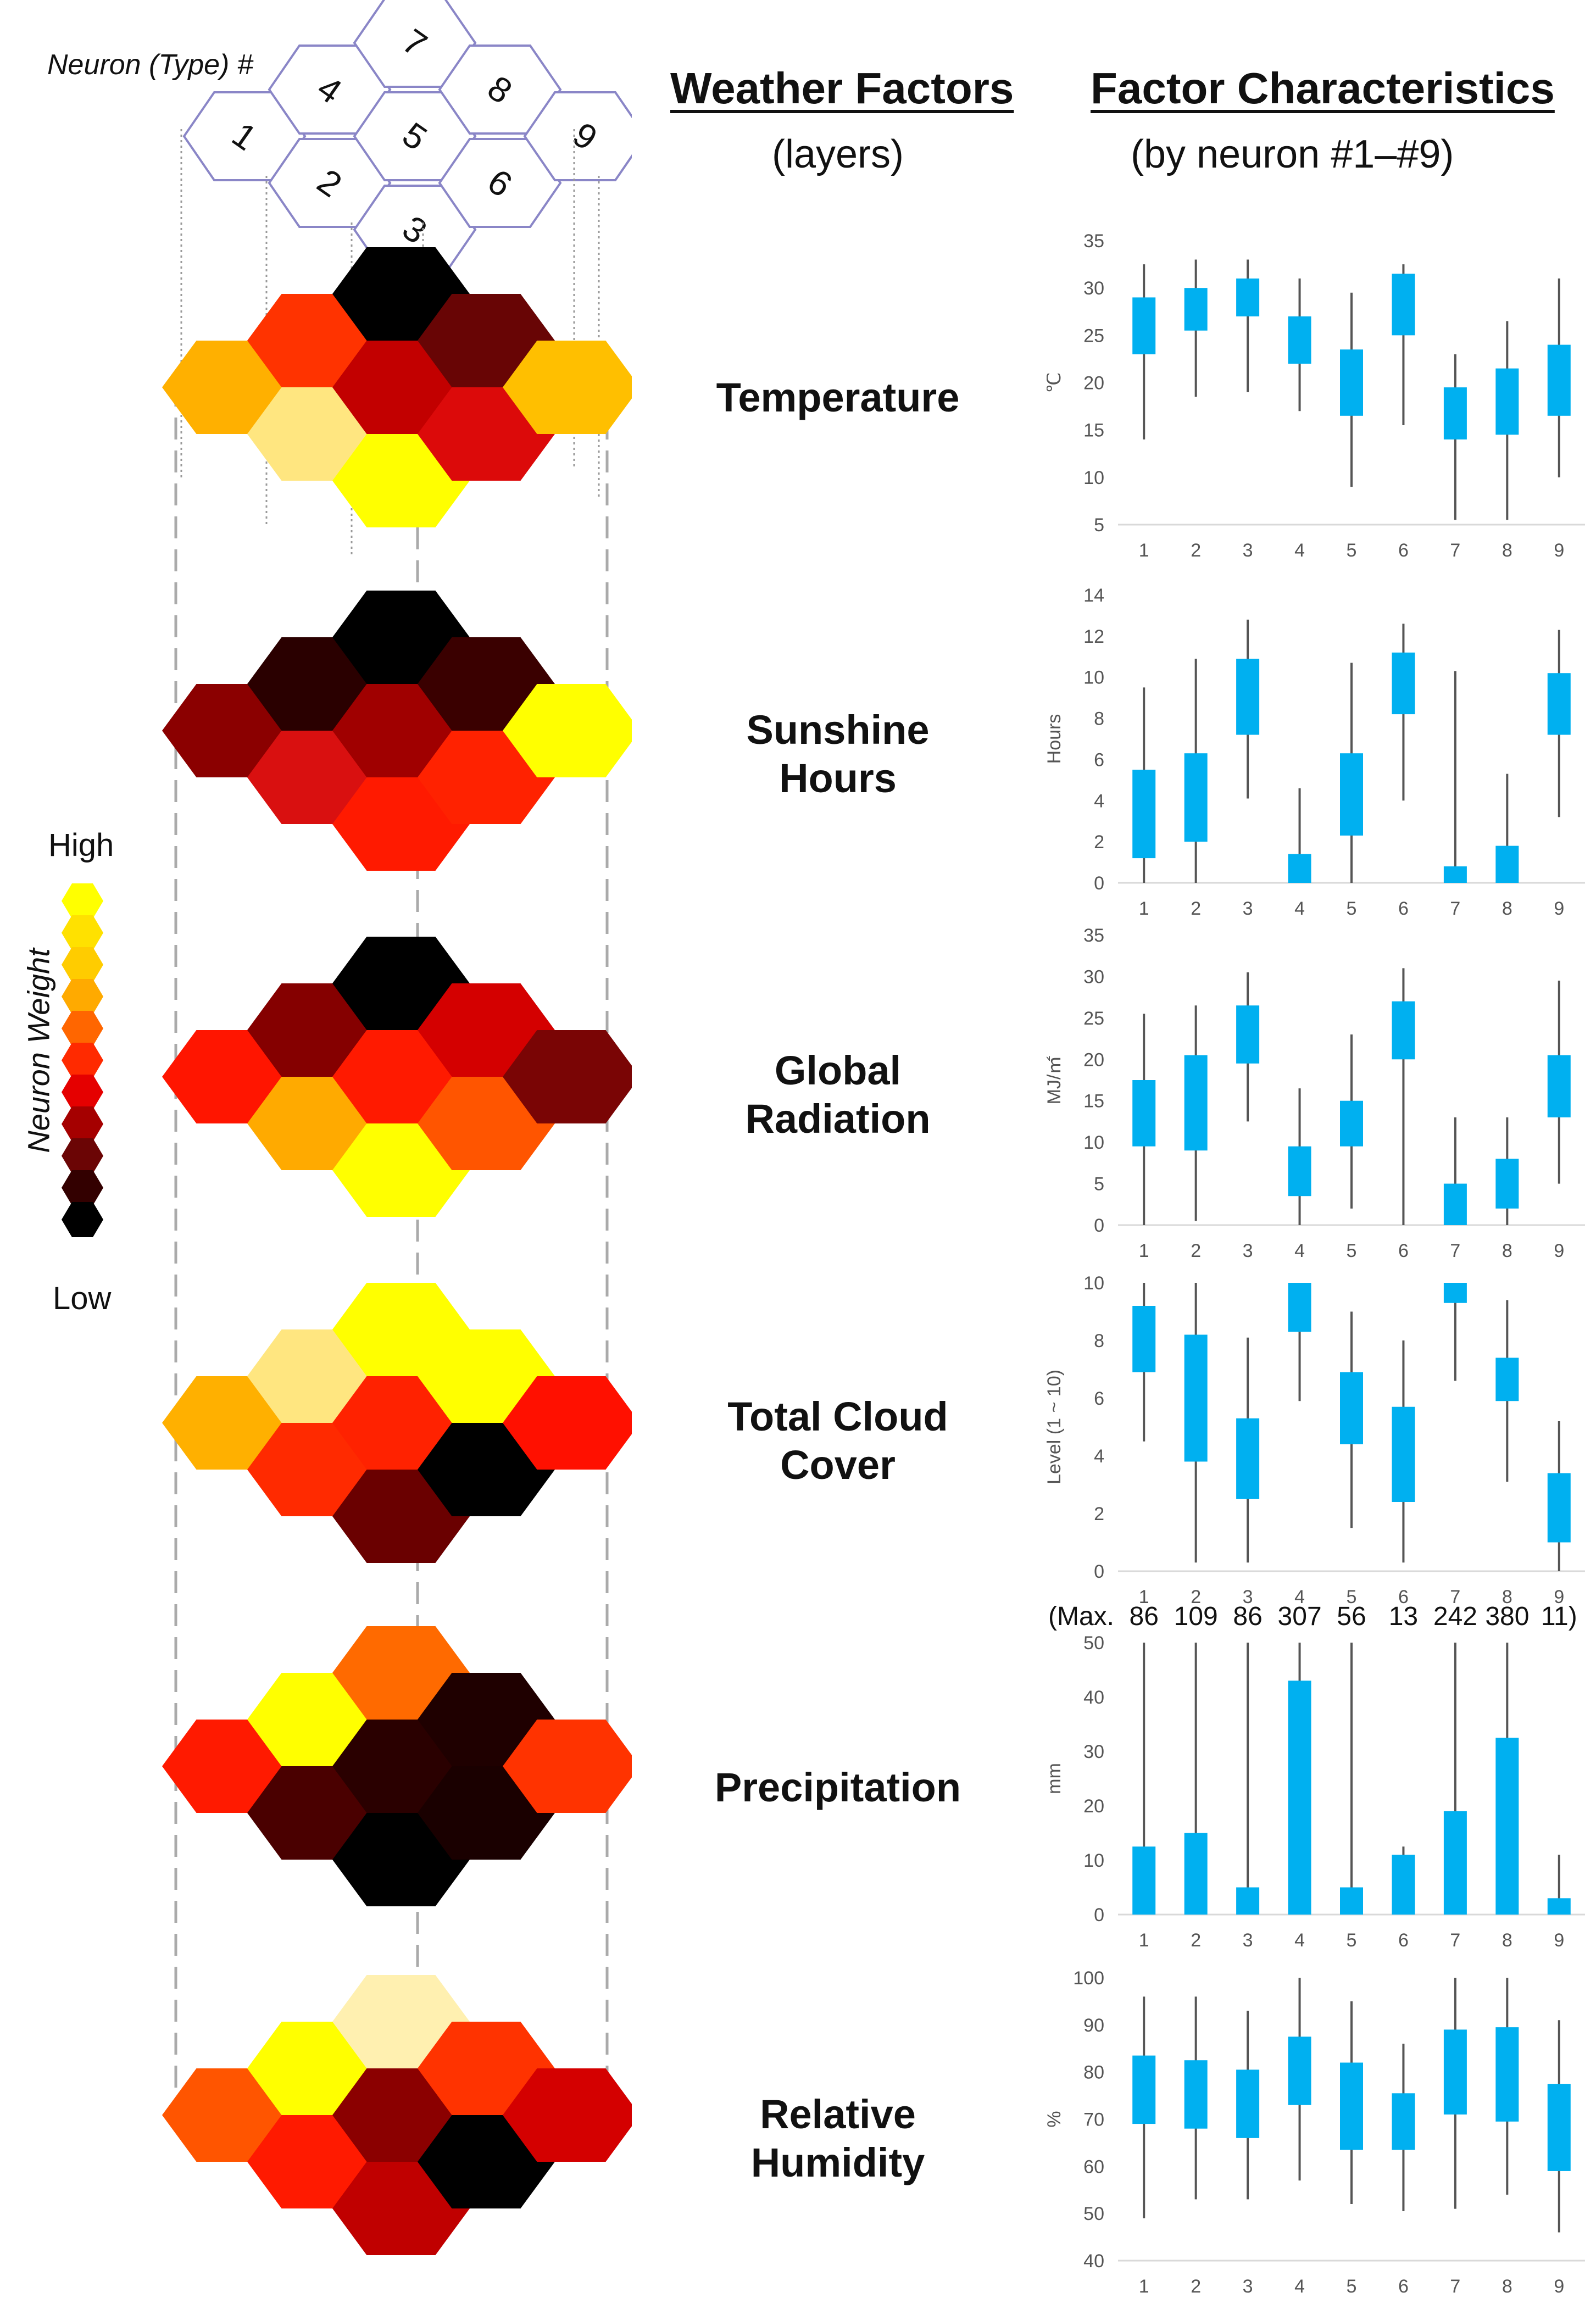  What do you see at coordinates (1081, 1616) in the screenshot?
I see `precip-max-label: (Max.` at bounding box center [1081, 1616].